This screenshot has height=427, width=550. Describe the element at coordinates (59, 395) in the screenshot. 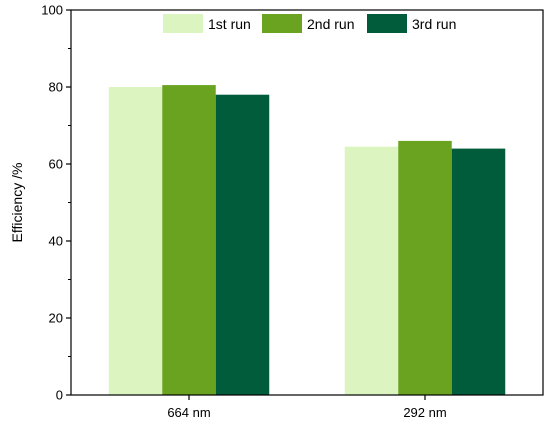

I see `y-tick-label: 0` at that location.